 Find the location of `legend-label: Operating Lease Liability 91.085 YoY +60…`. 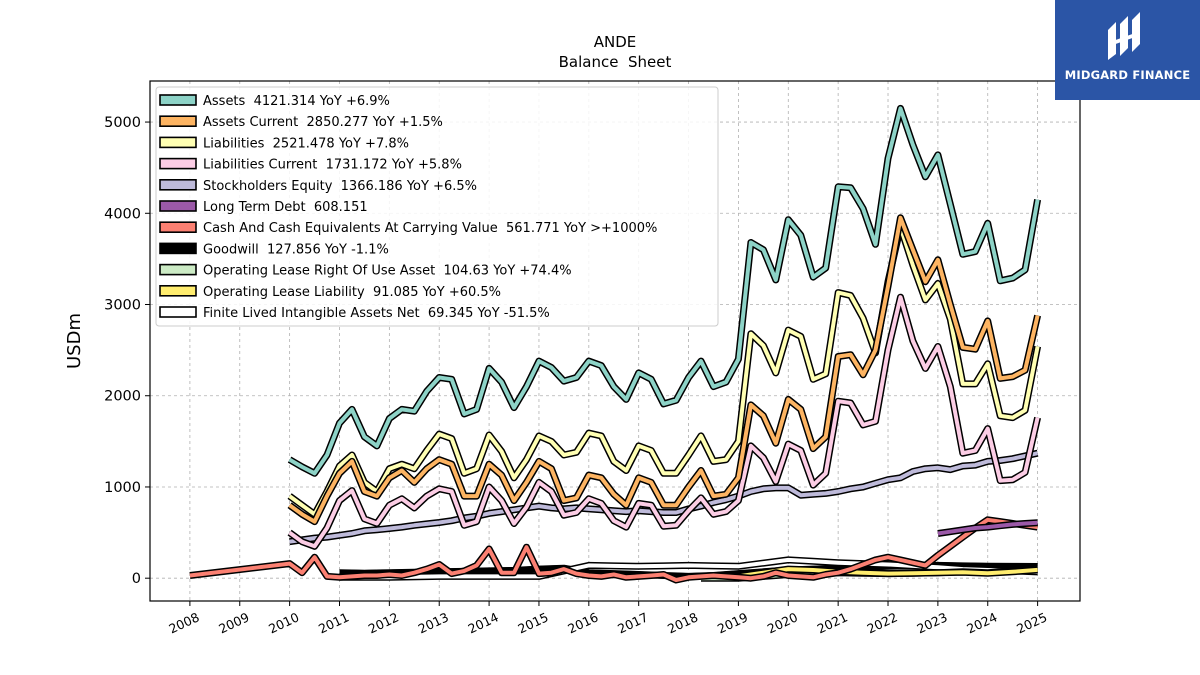

legend-label: Operating Lease Liability 91.085 YoY +60… is located at coordinates (352, 292).